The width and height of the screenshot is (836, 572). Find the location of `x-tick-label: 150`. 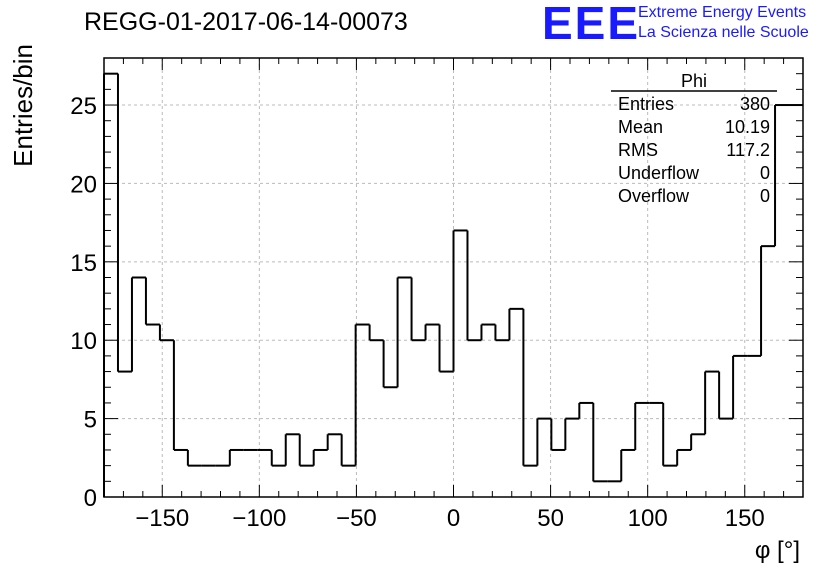

x-tick-label: 150 is located at coordinates (745, 518).